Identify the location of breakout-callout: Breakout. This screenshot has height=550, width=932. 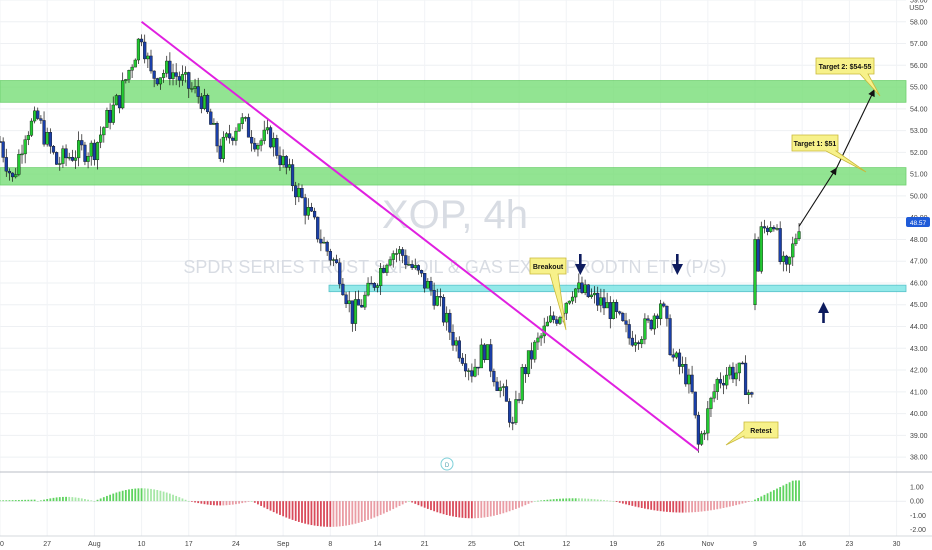
(548, 294).